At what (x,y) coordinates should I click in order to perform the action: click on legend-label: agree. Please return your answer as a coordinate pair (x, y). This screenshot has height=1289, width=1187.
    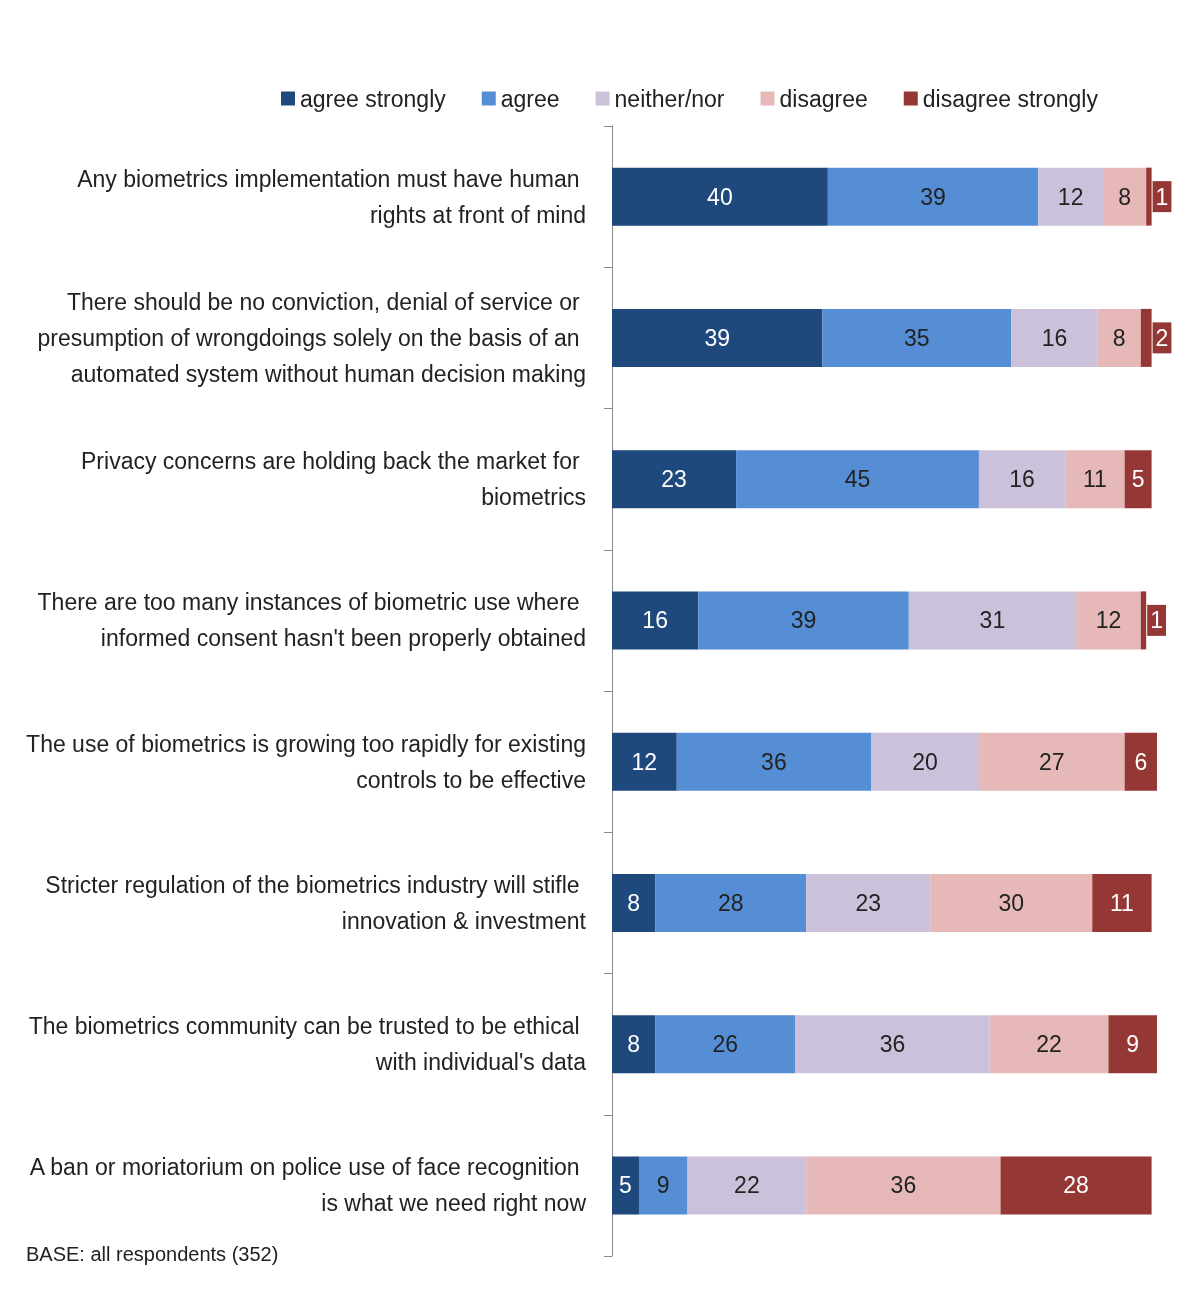
    Looking at the image, I should click on (530, 98).